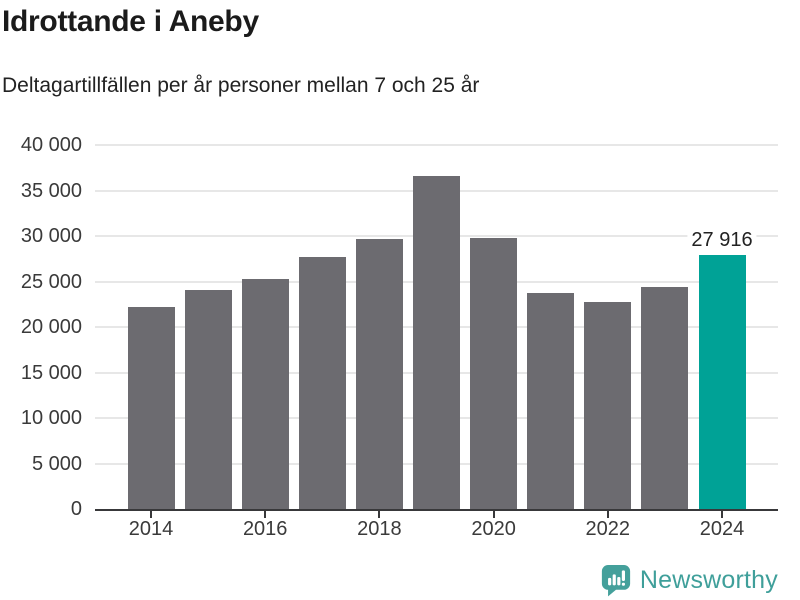  Describe the element at coordinates (151, 514) in the screenshot. I see `x-tick-2014` at that location.